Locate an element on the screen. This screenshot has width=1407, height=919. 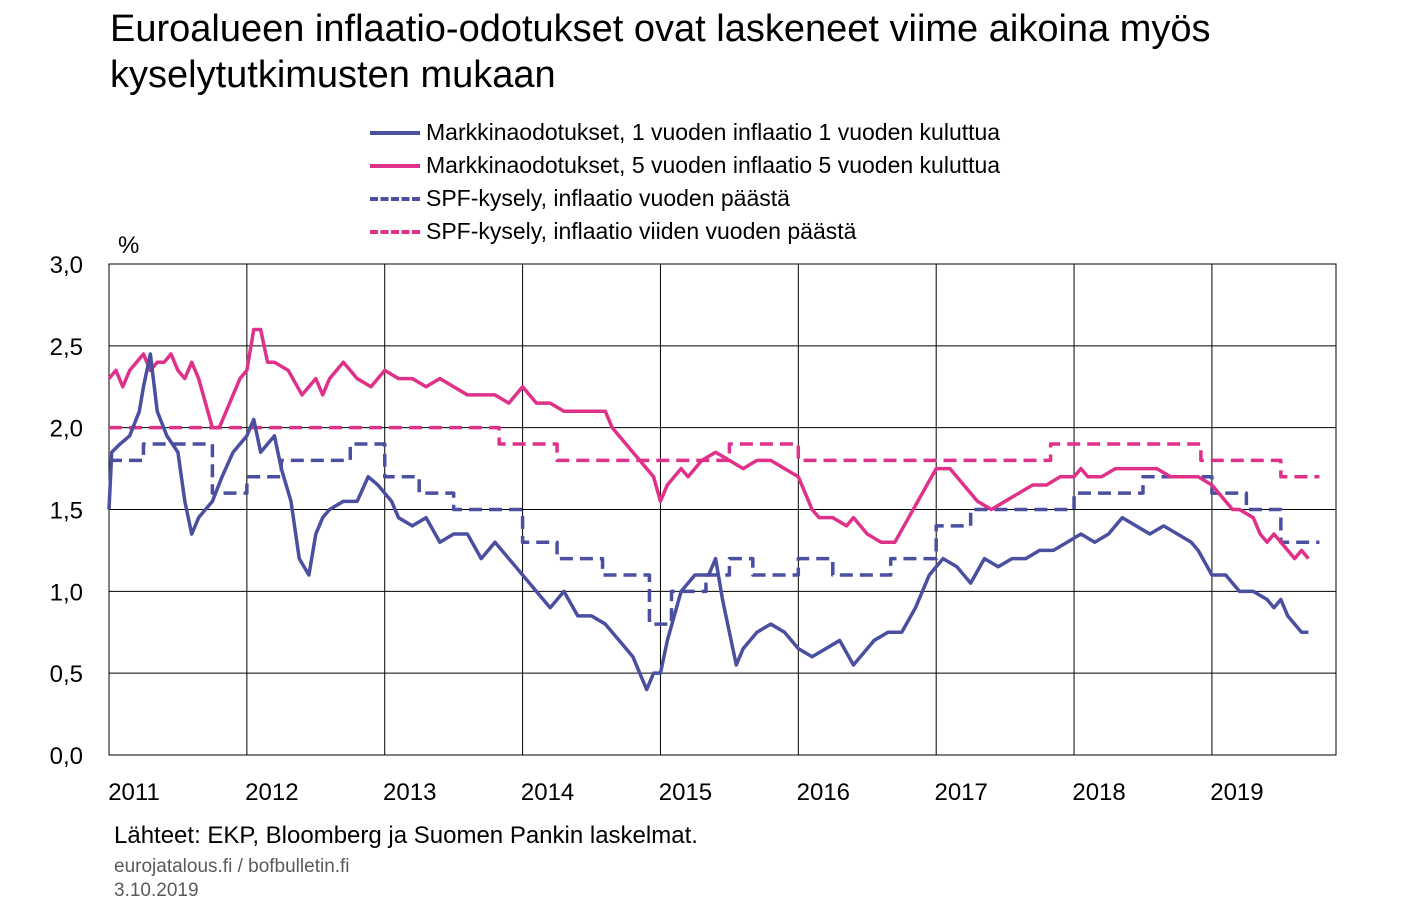
x-tick-label: 2019 is located at coordinates (1236, 792).